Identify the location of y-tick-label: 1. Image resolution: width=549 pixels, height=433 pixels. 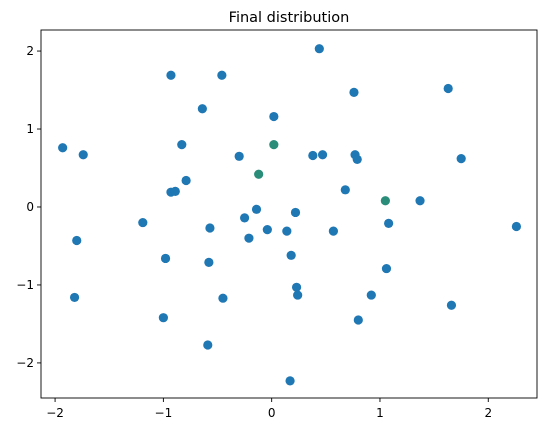
(30, 129).